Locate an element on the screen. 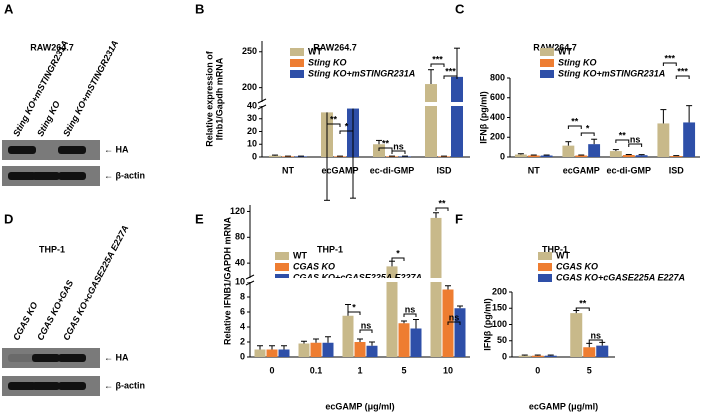 The image size is (708, 419). y-tick-label: 120 is located at coordinates (237, 211).